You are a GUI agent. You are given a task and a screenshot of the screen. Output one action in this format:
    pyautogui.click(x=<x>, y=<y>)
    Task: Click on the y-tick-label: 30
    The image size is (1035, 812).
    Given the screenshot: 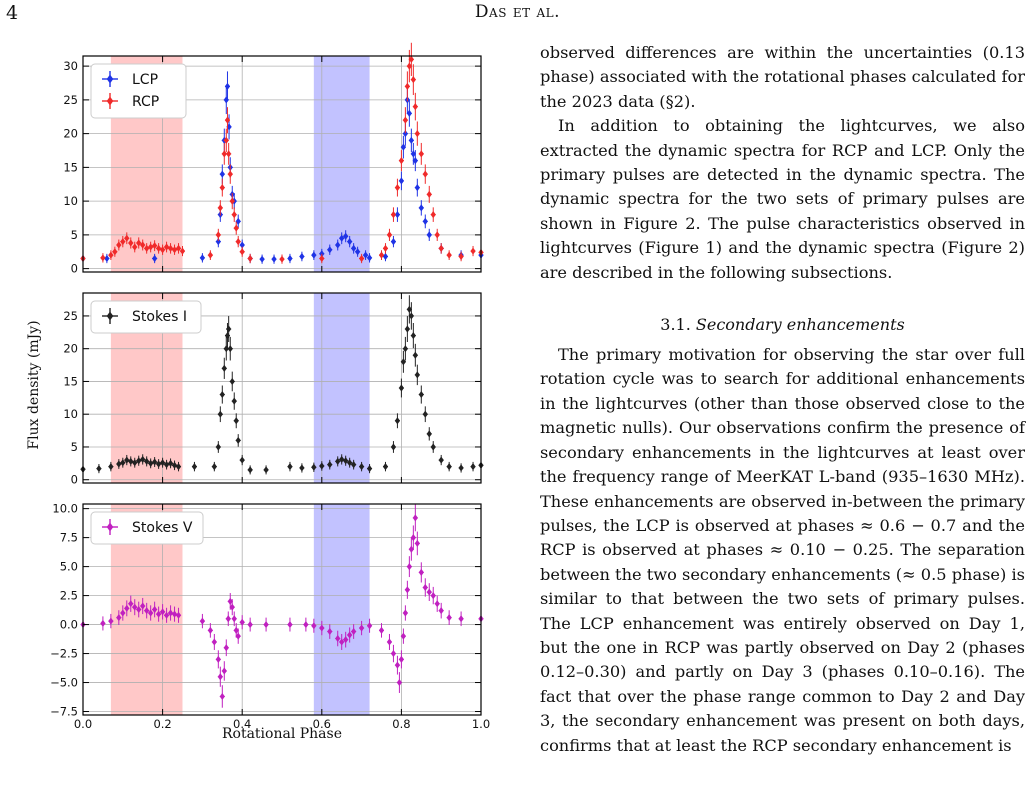 What is the action you would take?
    pyautogui.click(x=70, y=66)
    